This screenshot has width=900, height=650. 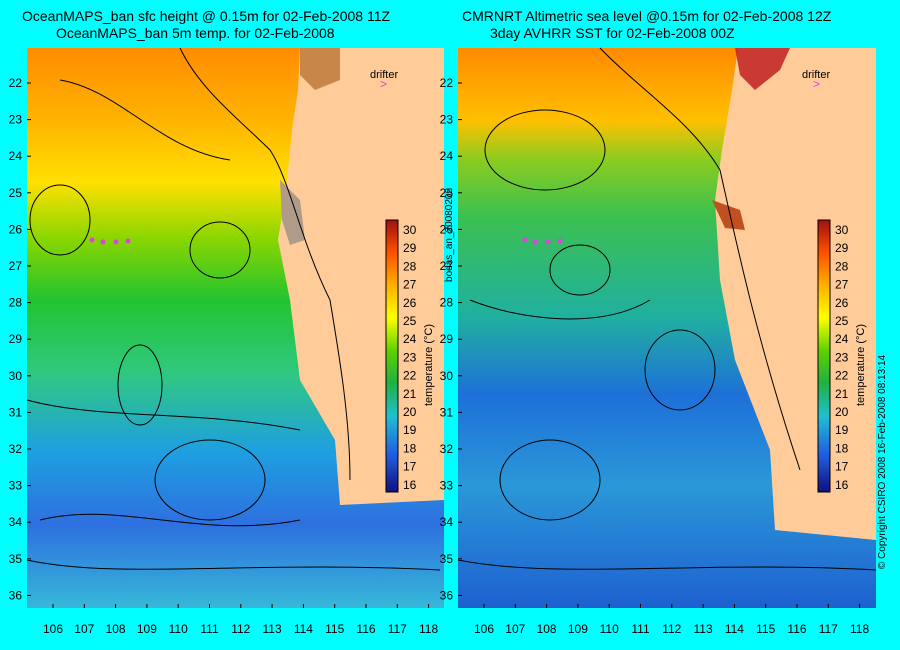 I want to click on left-lon-tick-label: 109, so click(x=147, y=629).